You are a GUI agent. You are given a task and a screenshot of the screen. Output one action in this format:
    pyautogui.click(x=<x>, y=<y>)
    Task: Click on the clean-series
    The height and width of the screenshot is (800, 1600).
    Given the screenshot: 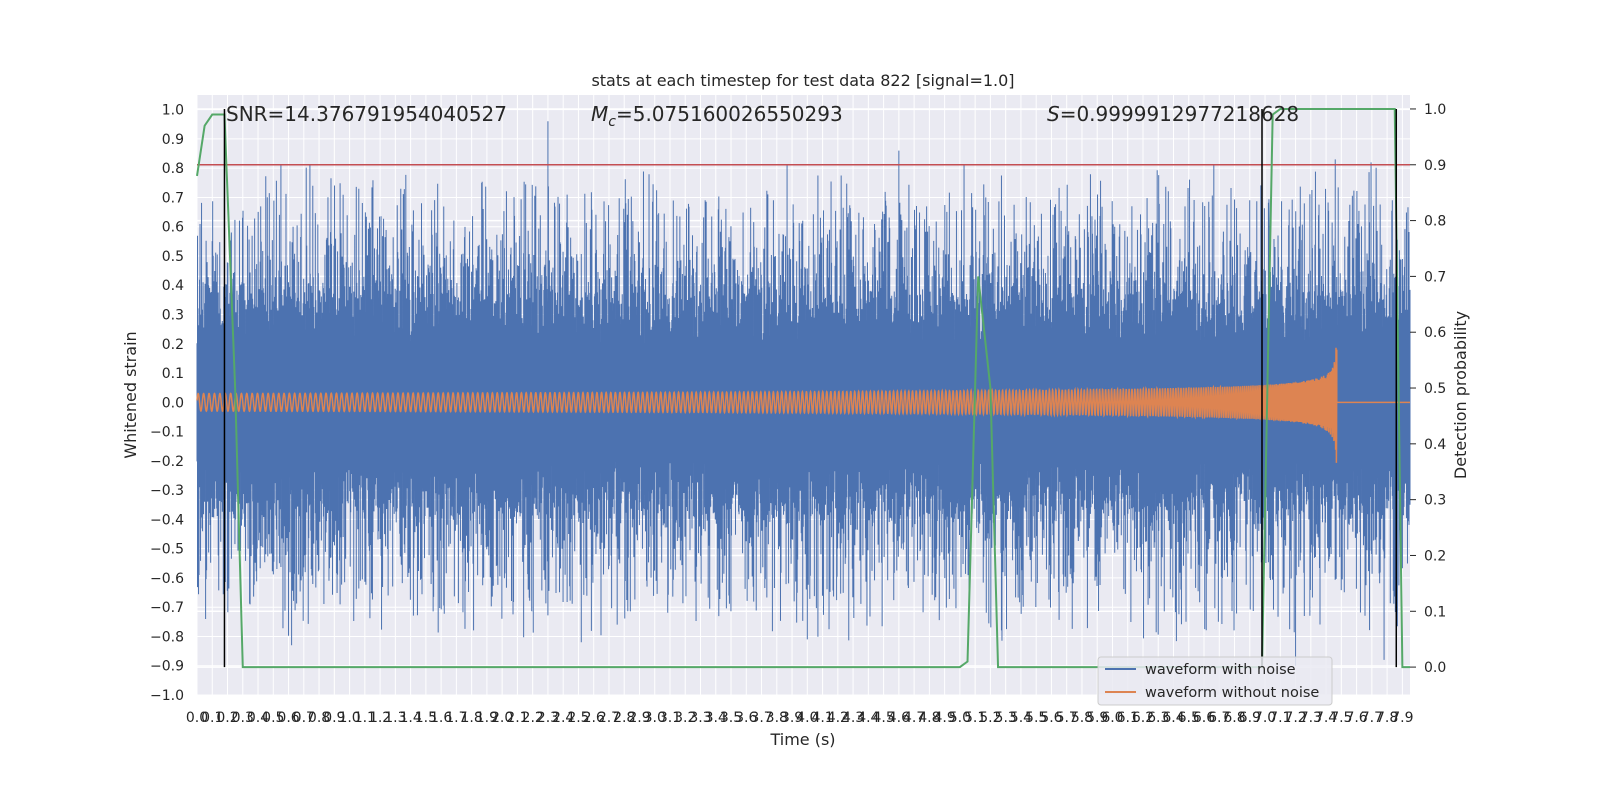 What is the action you would take?
    pyautogui.click(x=803, y=405)
    